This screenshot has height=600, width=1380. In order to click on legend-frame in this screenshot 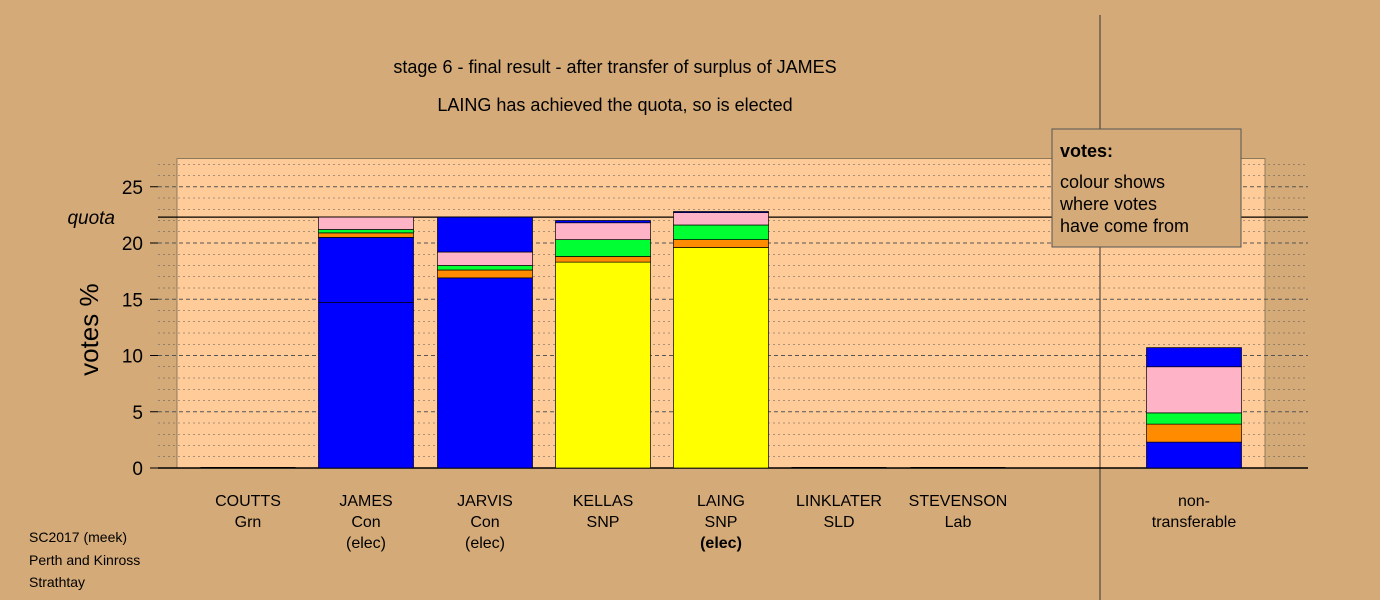, I will do `click(1146, 188)`.